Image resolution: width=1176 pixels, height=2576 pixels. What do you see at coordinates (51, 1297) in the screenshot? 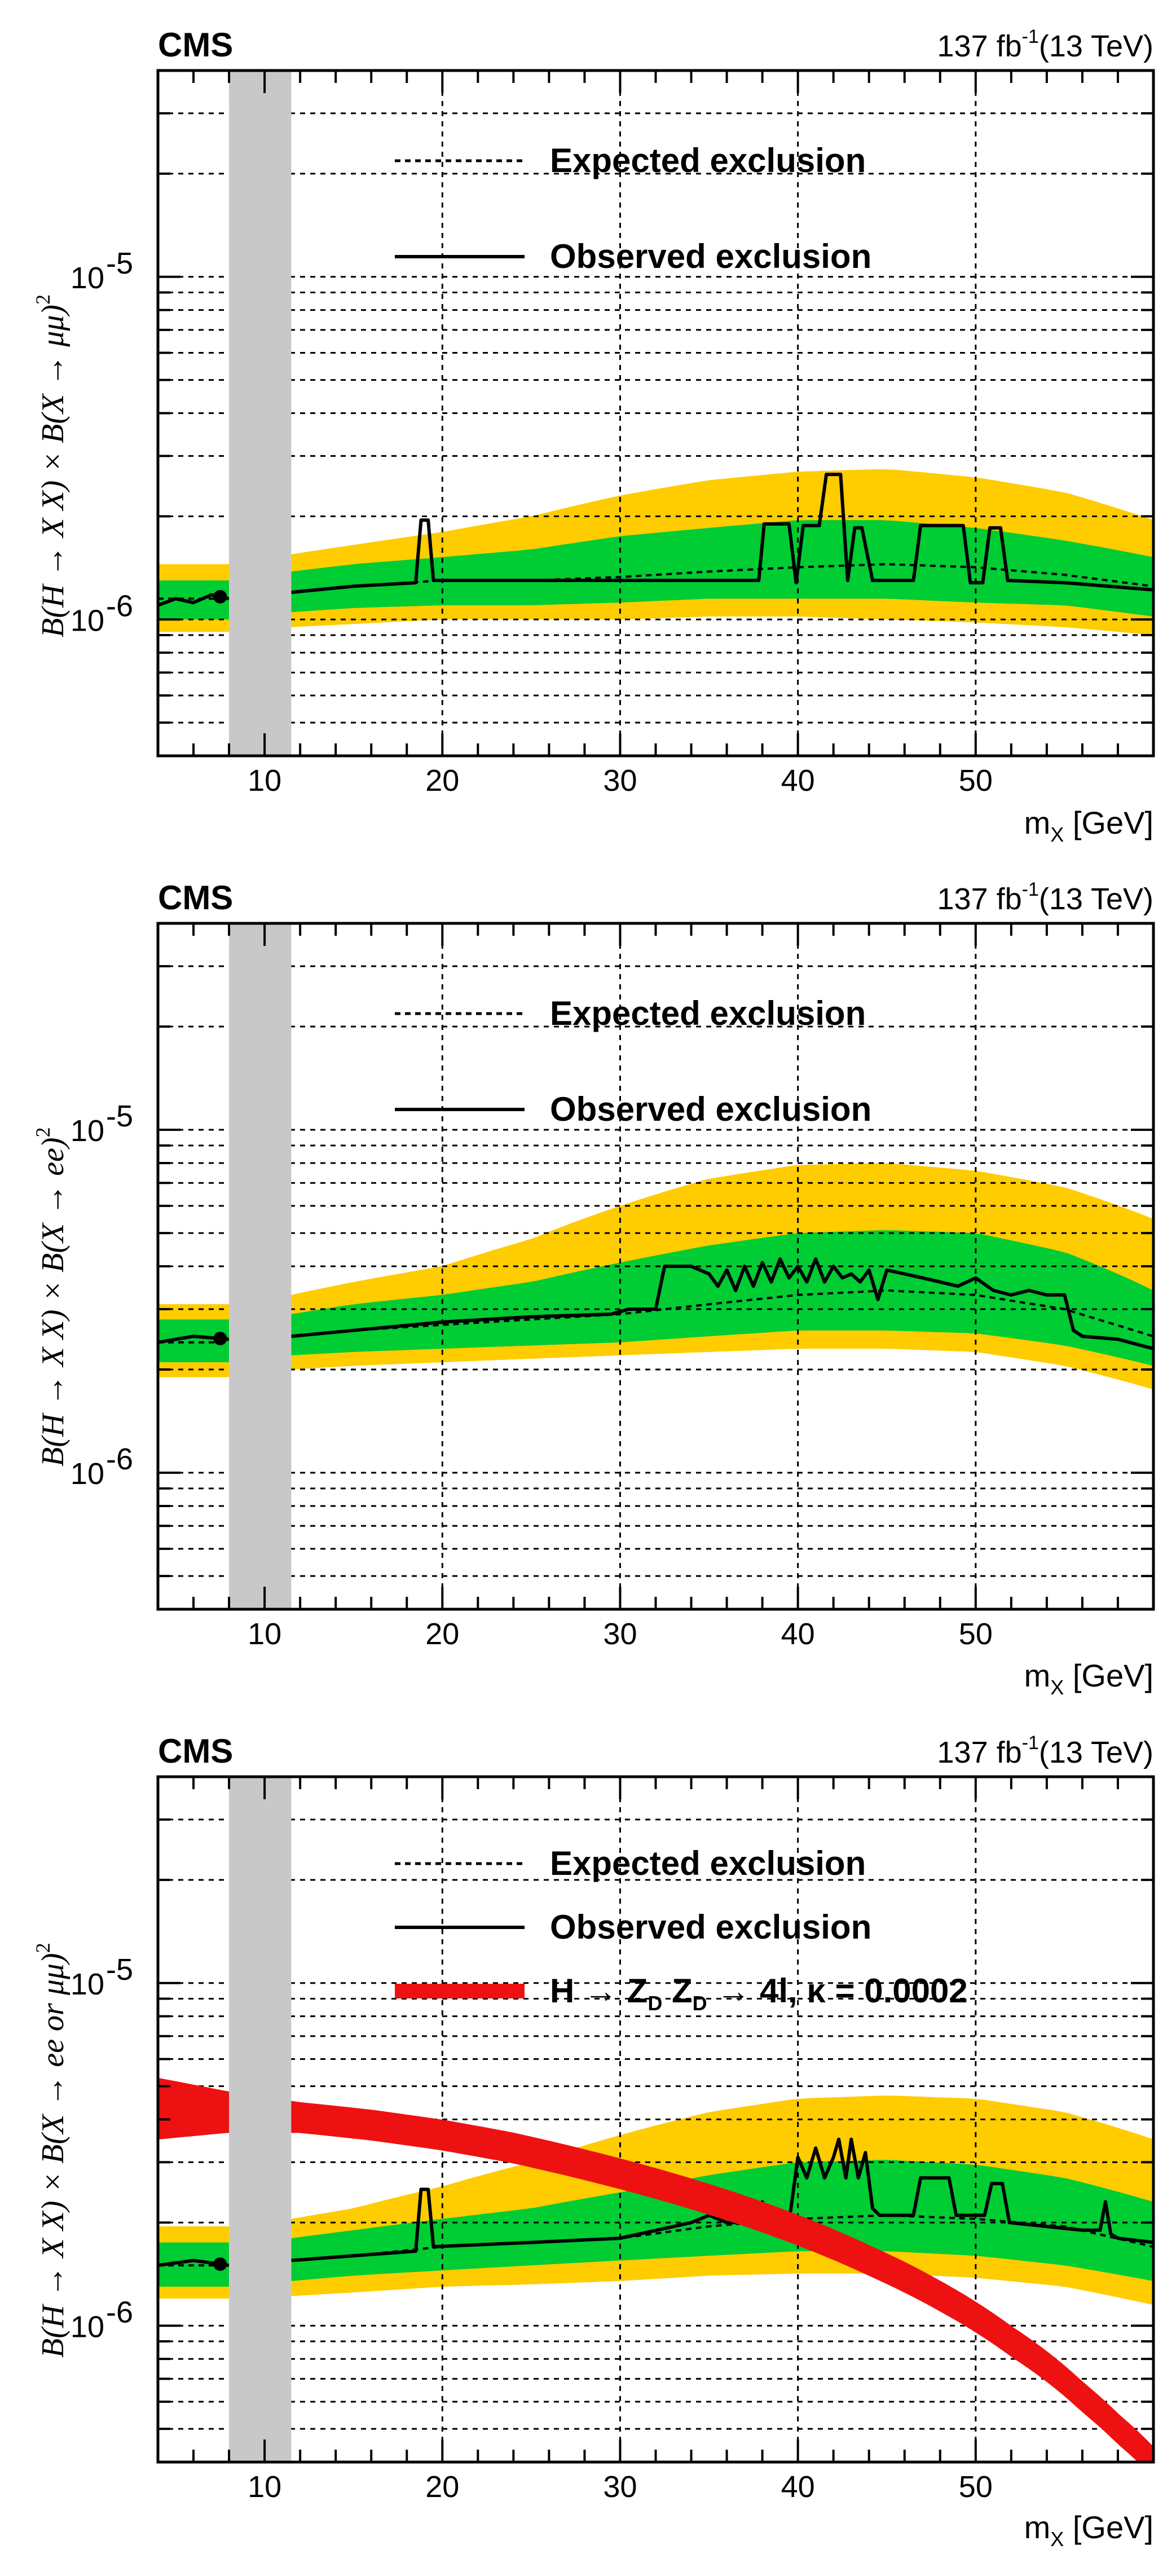
I see `y-axis-label: B(H → X X) × B(X → ee)2` at bounding box center [51, 1297].